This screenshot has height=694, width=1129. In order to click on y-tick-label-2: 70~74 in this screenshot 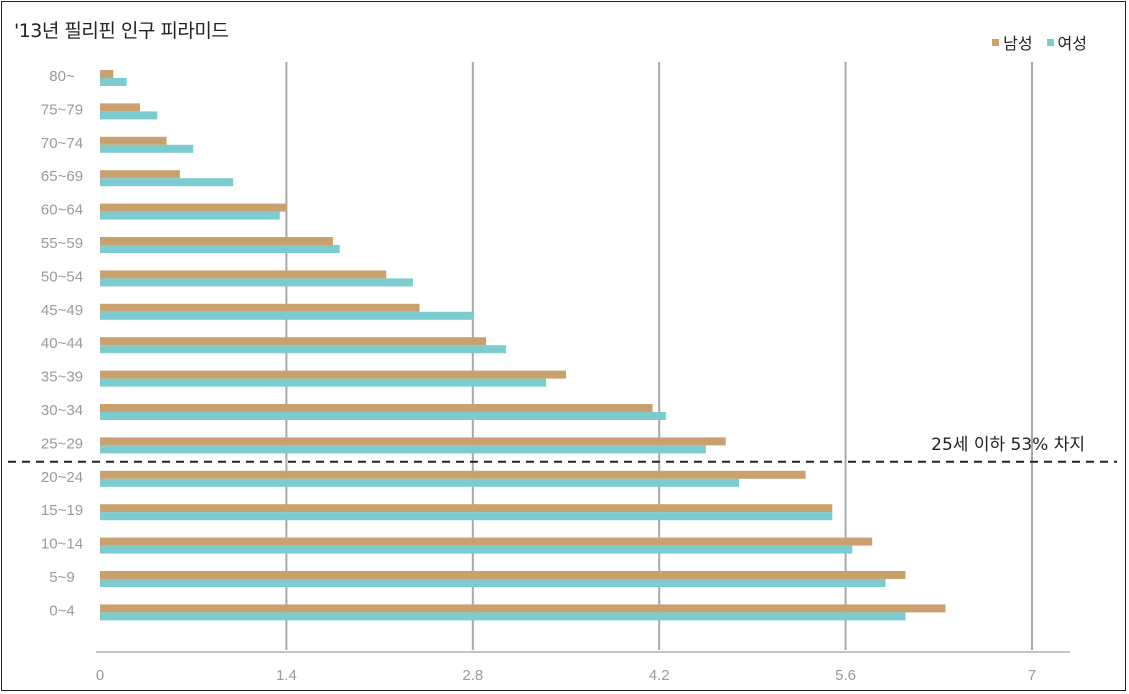, I will do `click(62, 143)`.